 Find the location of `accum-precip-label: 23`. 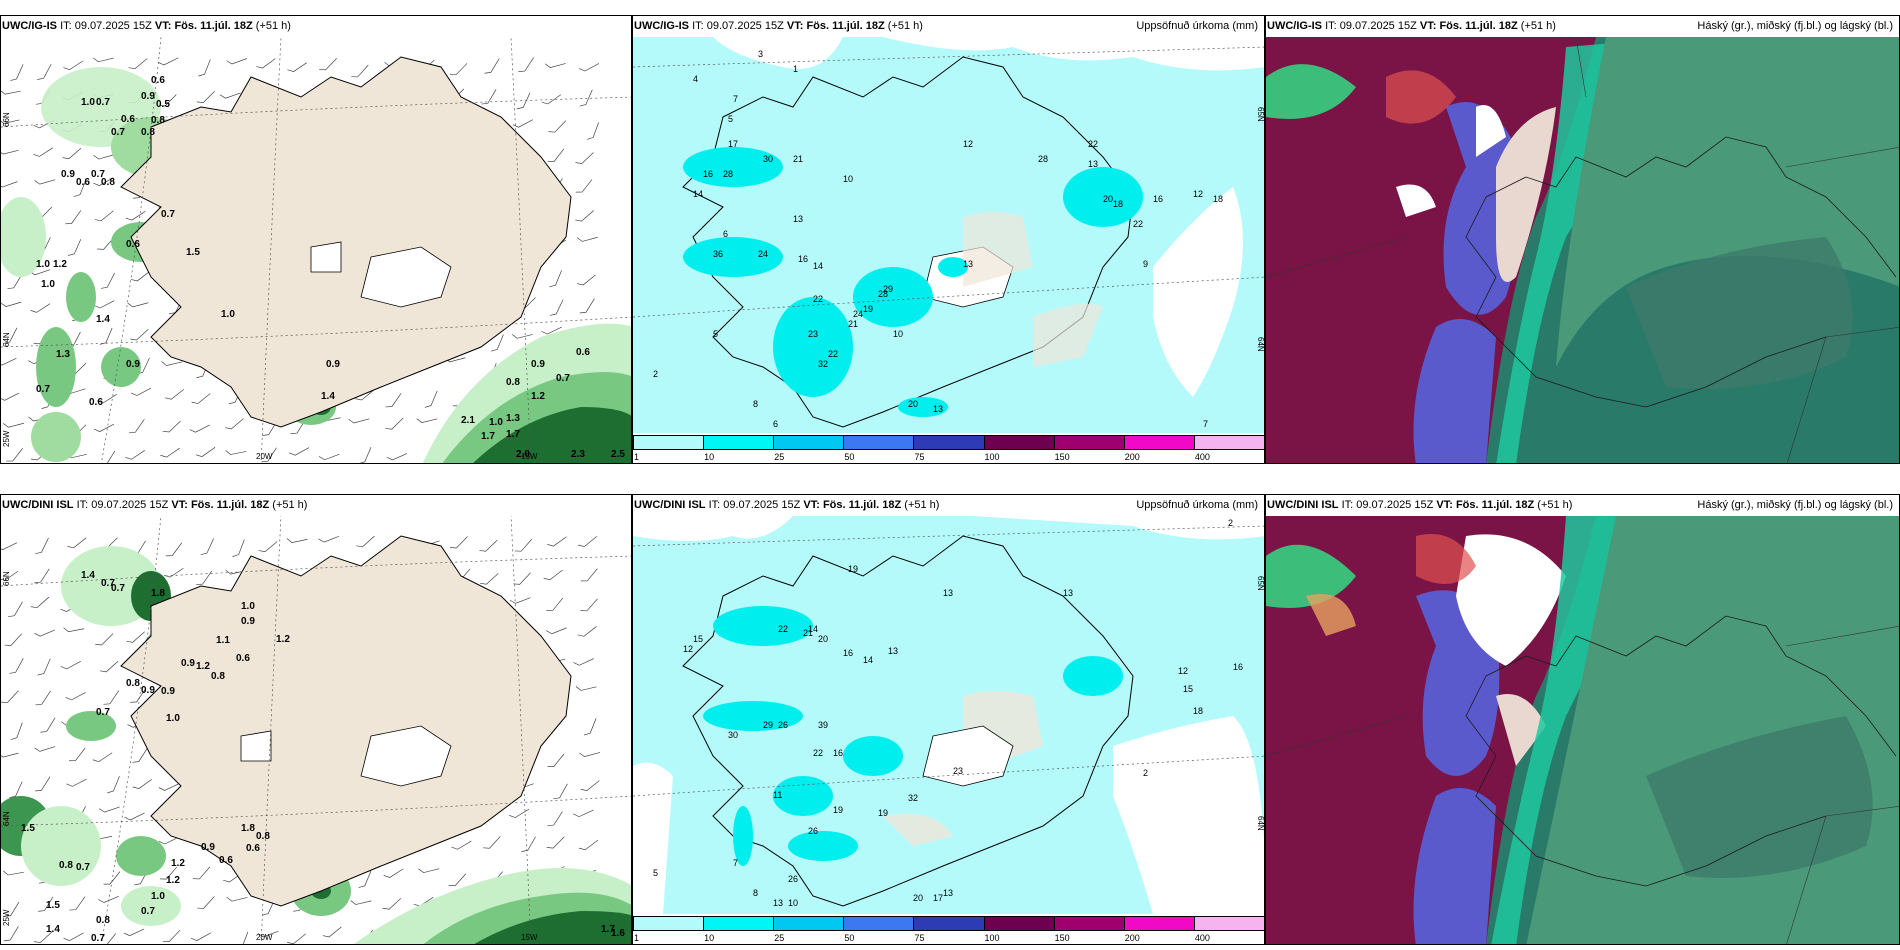

accum-precip-label: 23 is located at coordinates (958, 771).